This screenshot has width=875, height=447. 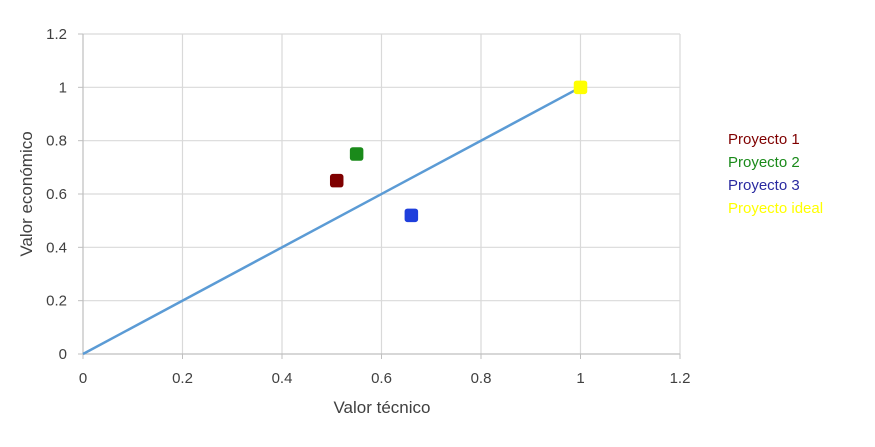 I want to click on x-tick-label: 0.4, so click(x=282, y=378).